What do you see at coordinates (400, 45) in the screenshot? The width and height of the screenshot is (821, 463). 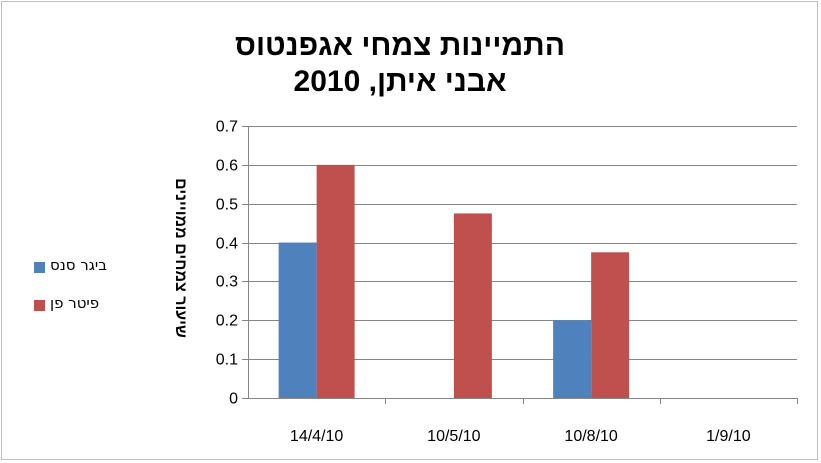 I see `chart-title-line-1: התמיינות צמחי אגפנטוס` at bounding box center [400, 45].